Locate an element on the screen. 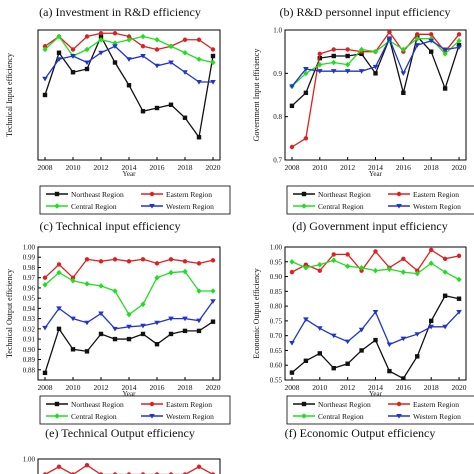 The image size is (474, 474). legend-label-central: Central Region is located at coordinates (94, 416).